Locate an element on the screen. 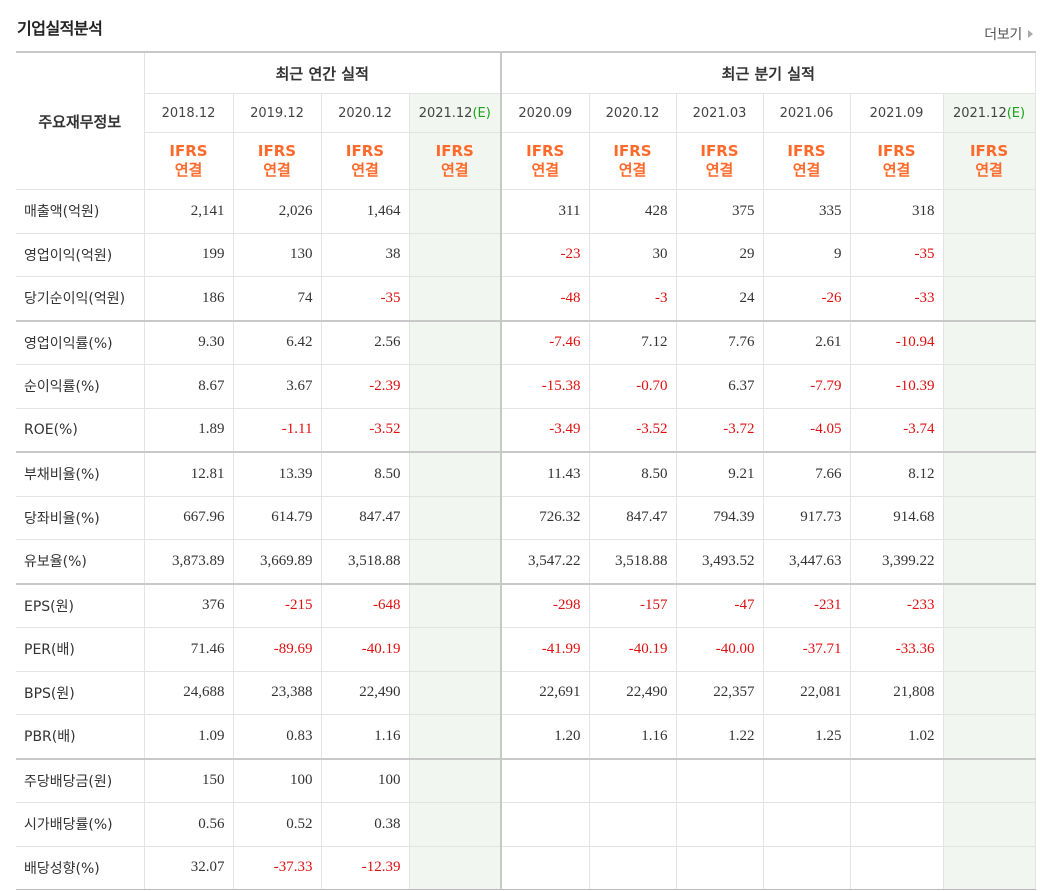  table-cell: 3,873.89 is located at coordinates (189, 562).